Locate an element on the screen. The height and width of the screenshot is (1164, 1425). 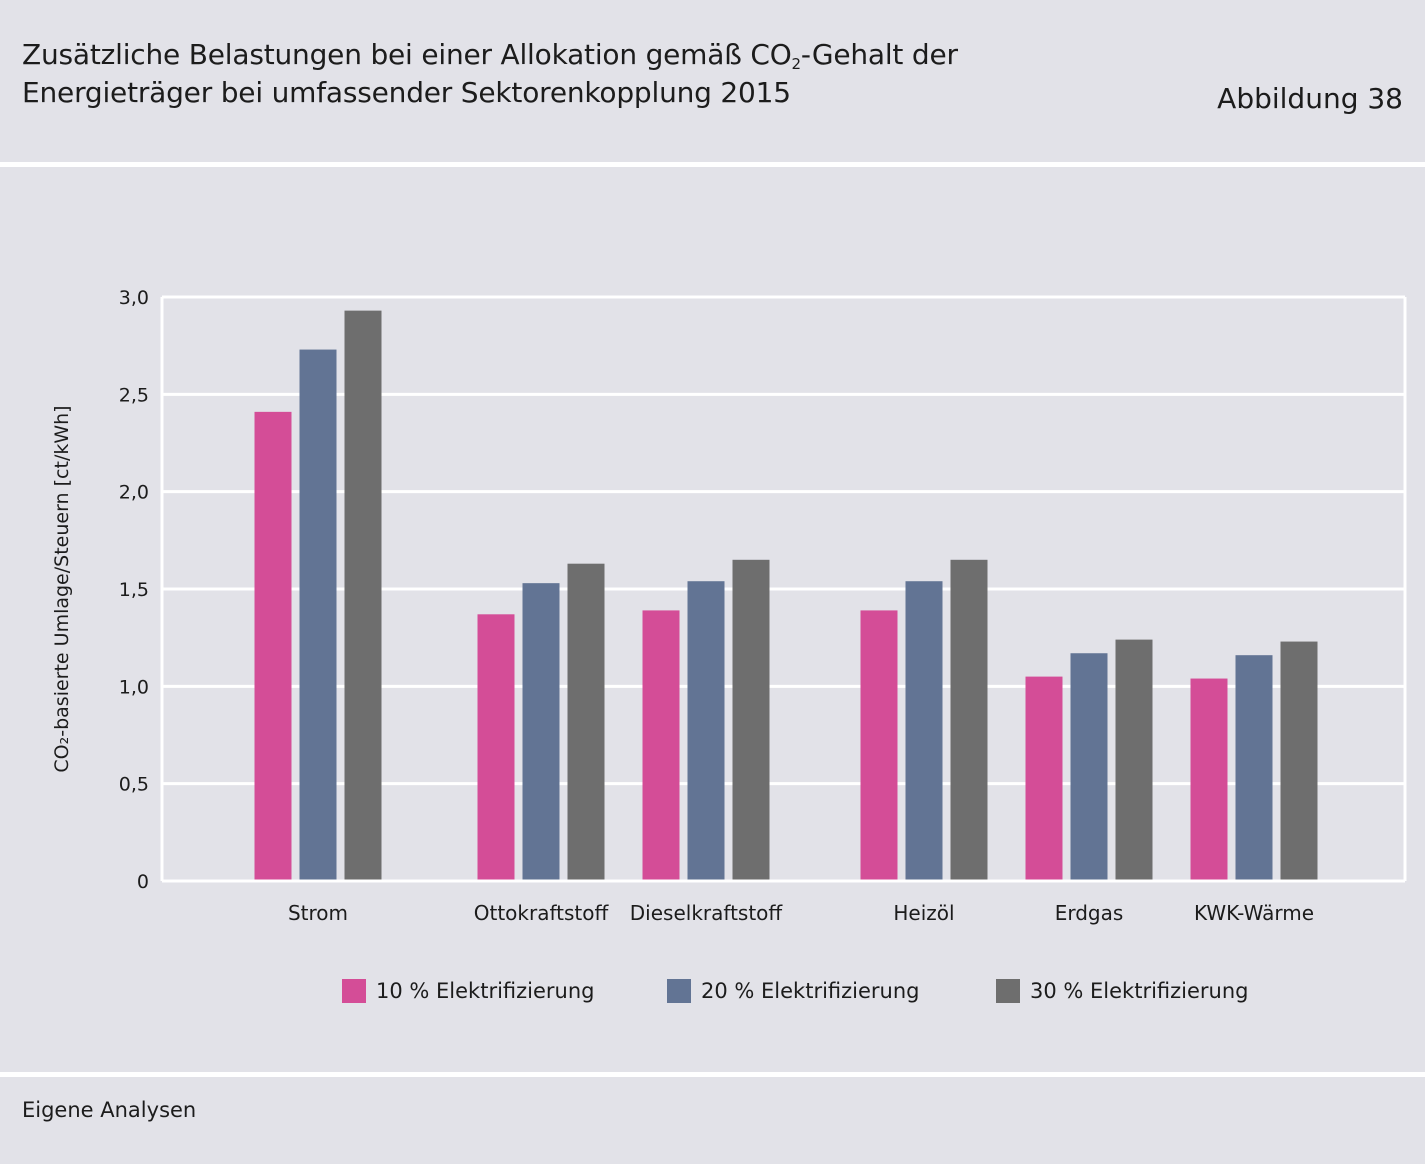
top-divider is located at coordinates (712, 164).